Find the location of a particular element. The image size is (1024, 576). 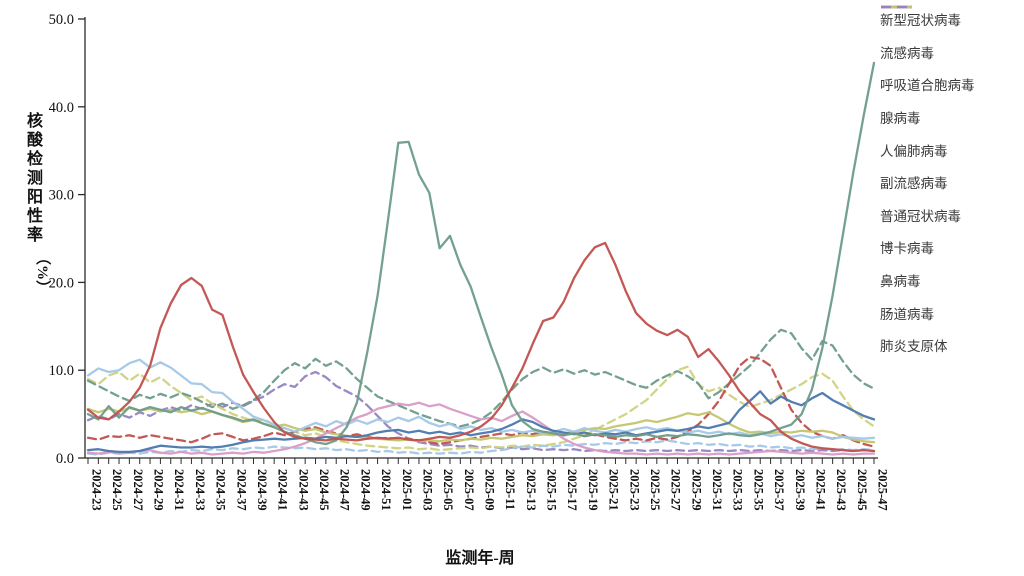

x-tick-label: 2025-19 is located at coordinates (593, 490).